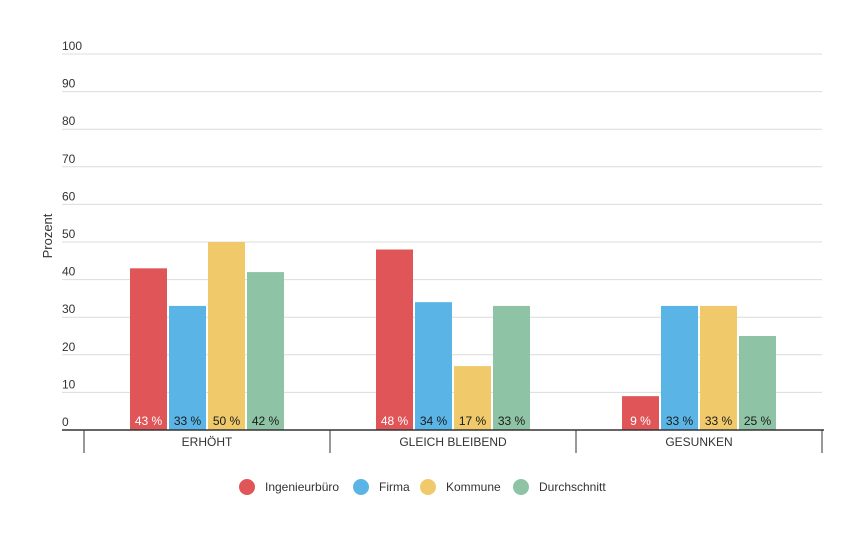  I want to click on x-tick-label: ERHÖHT, so click(207, 442).